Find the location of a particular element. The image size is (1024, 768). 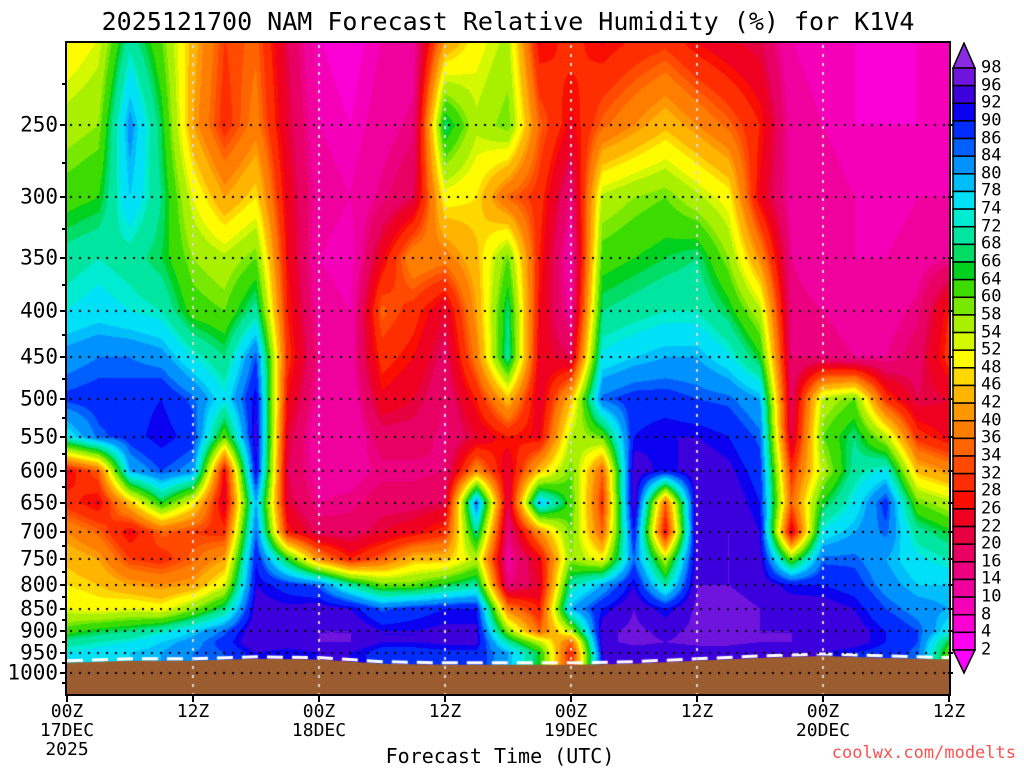

watermark-link: coolwx.com/modelts is located at coordinates (923, 753).